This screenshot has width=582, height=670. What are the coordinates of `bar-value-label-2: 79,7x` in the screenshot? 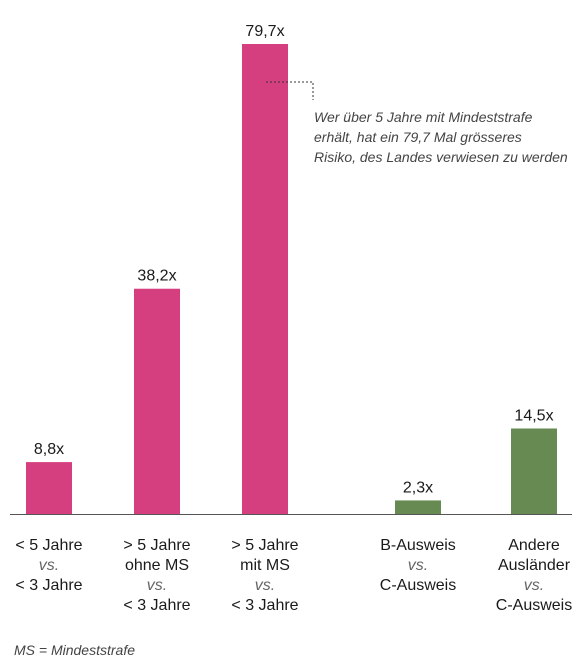 It's located at (264, 31).